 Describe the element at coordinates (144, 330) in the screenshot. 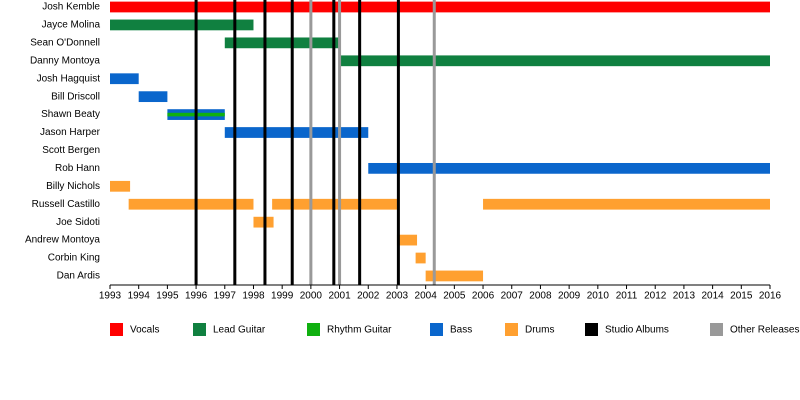

I see `legend-label: Vocals` at that location.